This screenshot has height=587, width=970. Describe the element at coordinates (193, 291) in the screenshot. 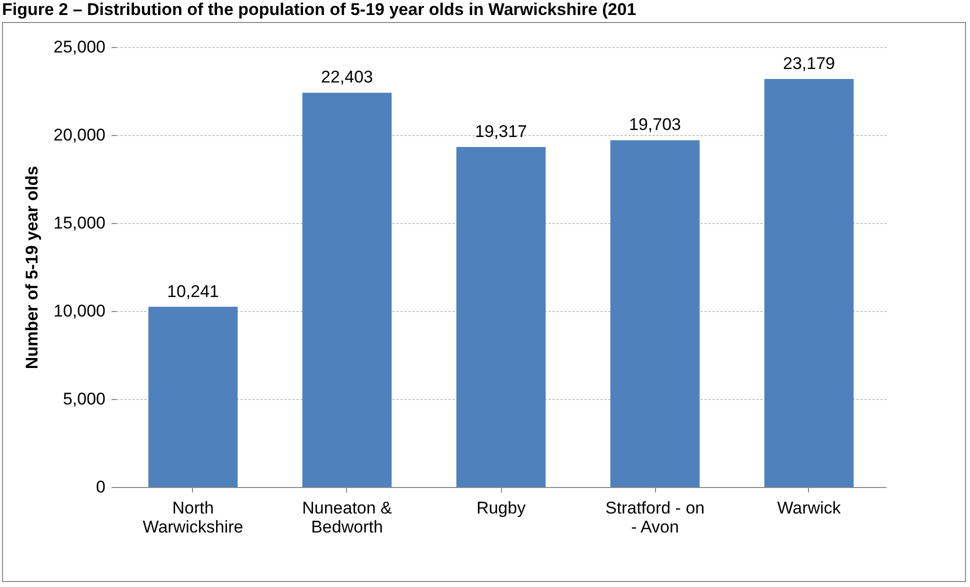

I see `data-label: 10,241` at that location.